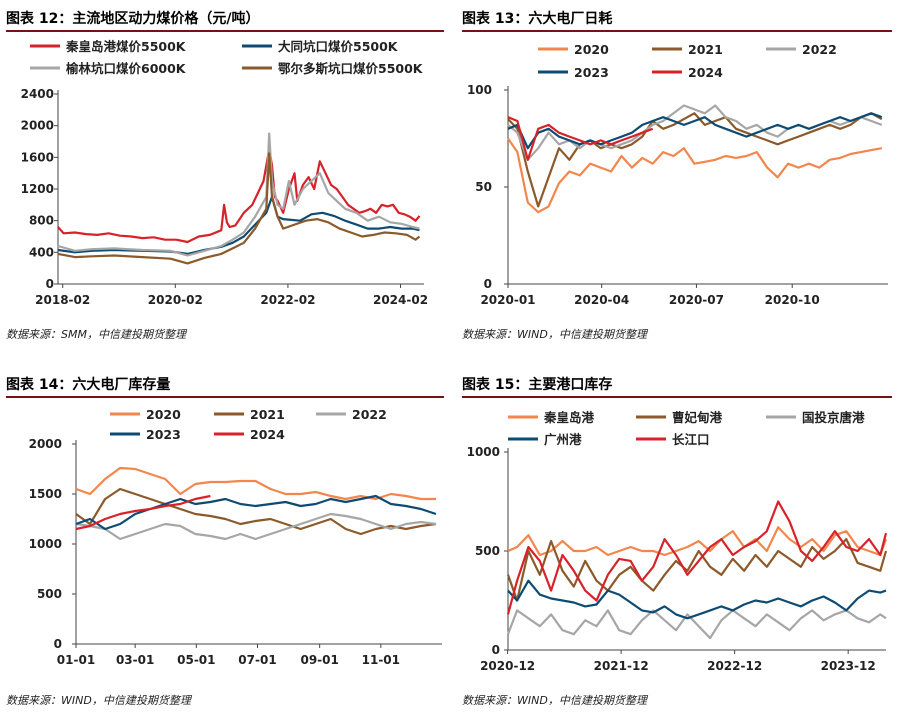 This screenshot has width=898, height=714. I want to click on source-note-13: 数据来源：WIND，中信建投期货整理, so click(554, 334).